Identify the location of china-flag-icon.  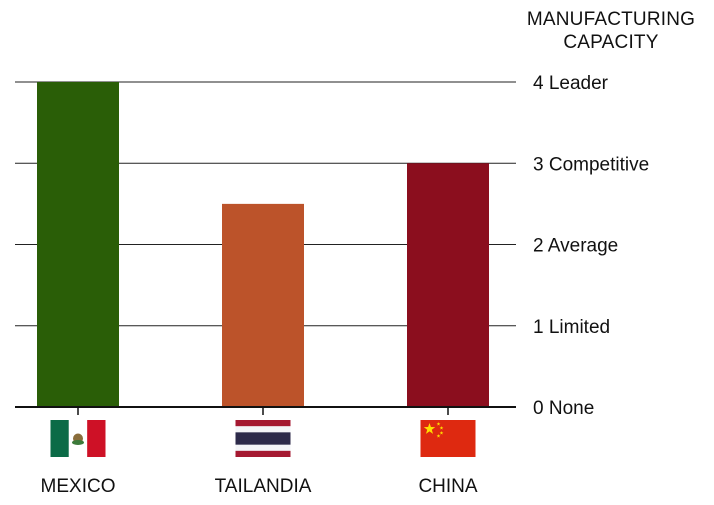
(448, 438).